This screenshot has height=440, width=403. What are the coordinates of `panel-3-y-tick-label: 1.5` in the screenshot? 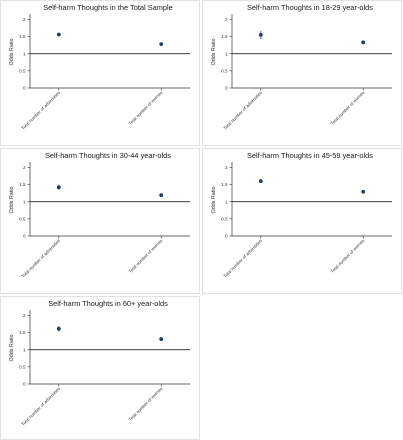 It's located at (22, 184).